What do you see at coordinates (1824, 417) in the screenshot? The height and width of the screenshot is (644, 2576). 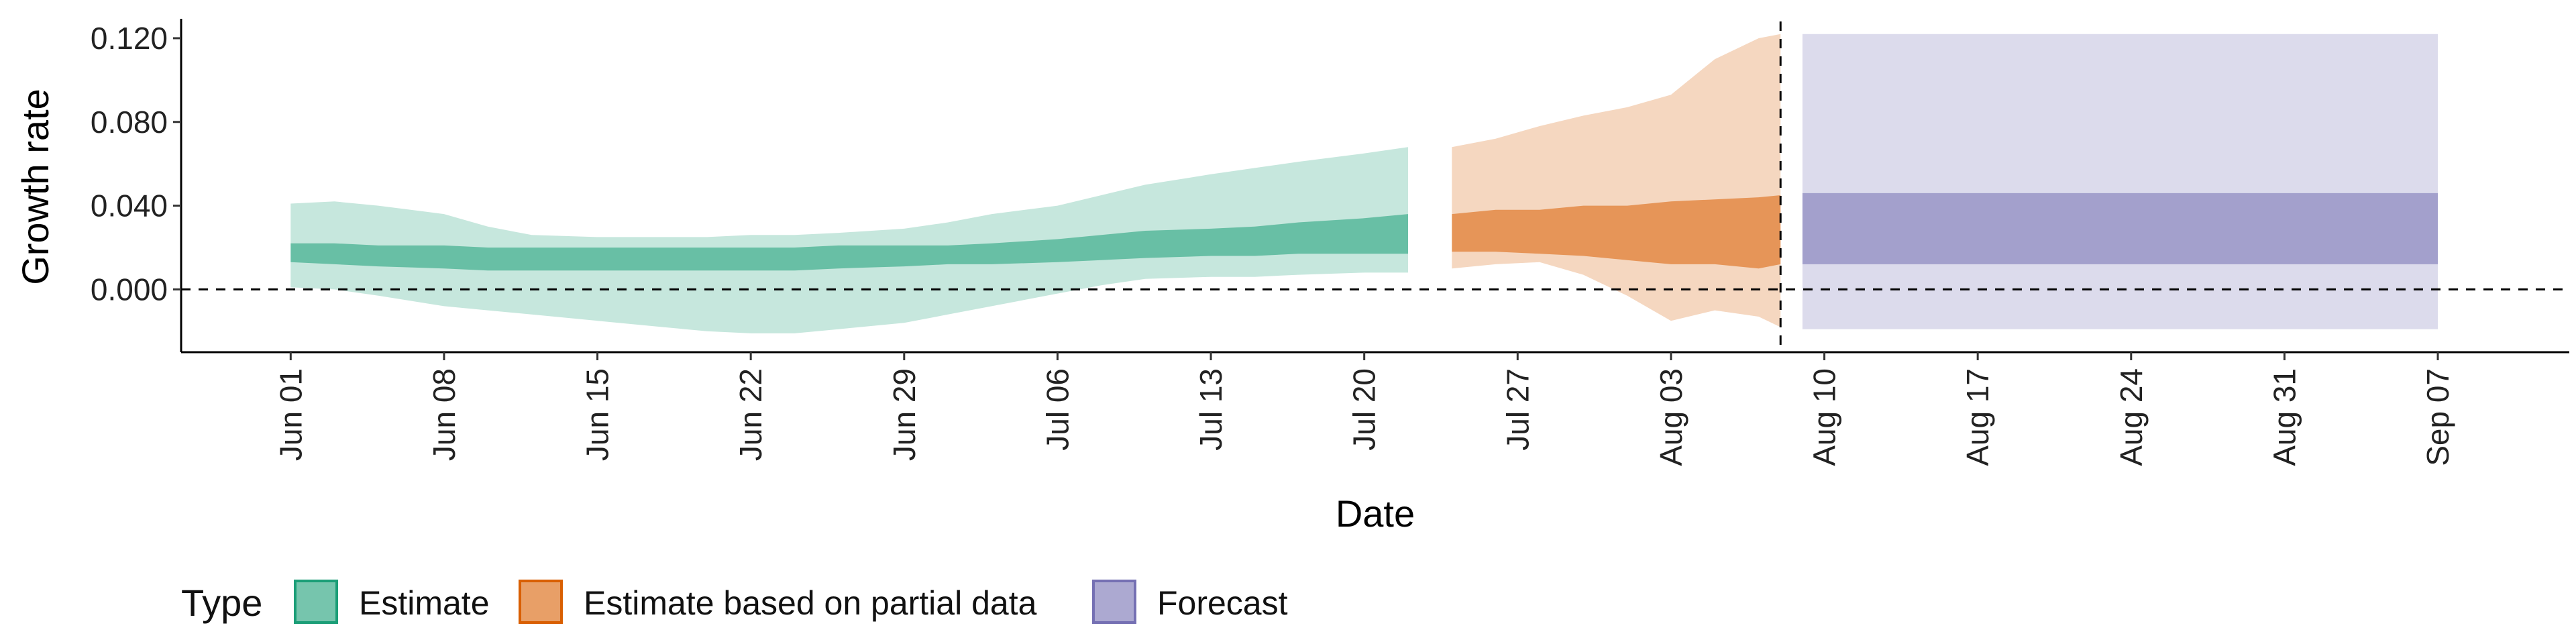 I see `x-tick-label: Aug 10` at bounding box center [1824, 417].